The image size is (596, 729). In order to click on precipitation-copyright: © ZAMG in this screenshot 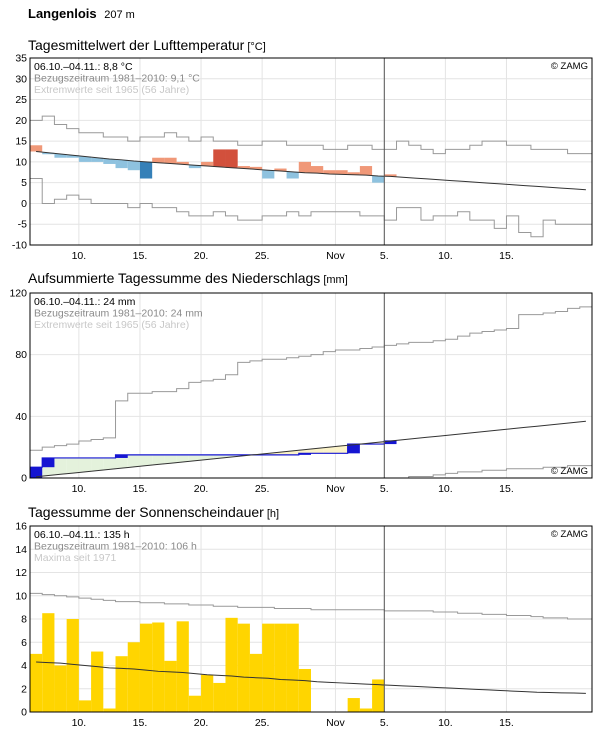, I will do `click(569, 471)`.